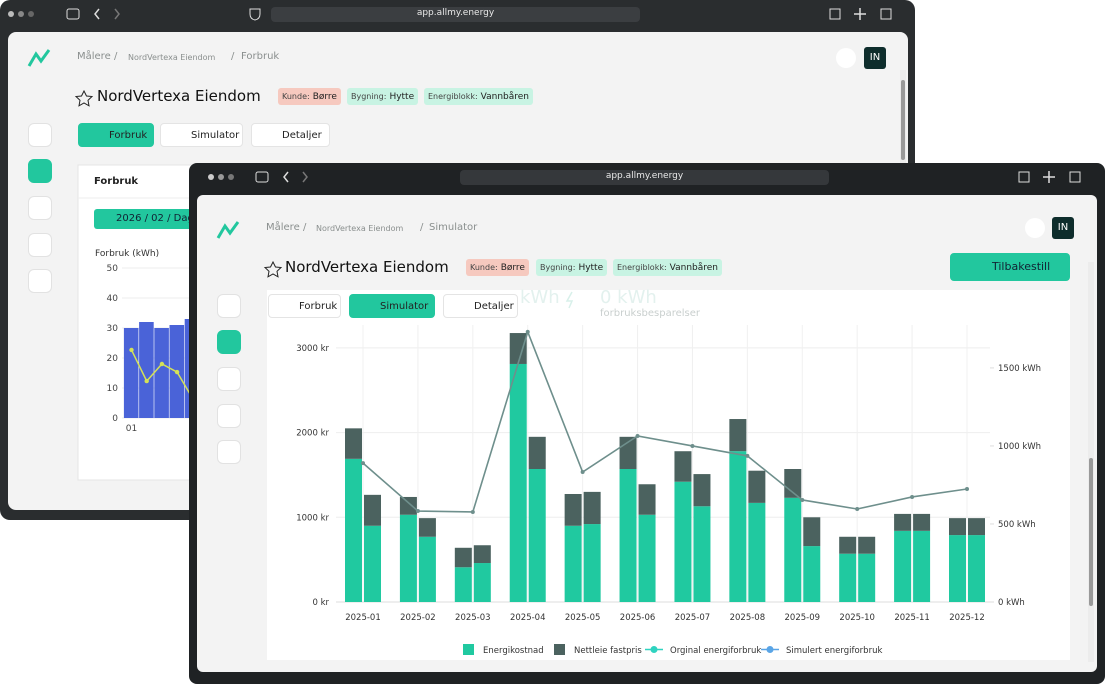 The height and width of the screenshot is (684, 1105). What do you see at coordinates (693, 618) in the screenshot?
I see `x-tick-label: 2025-07` at bounding box center [693, 618].